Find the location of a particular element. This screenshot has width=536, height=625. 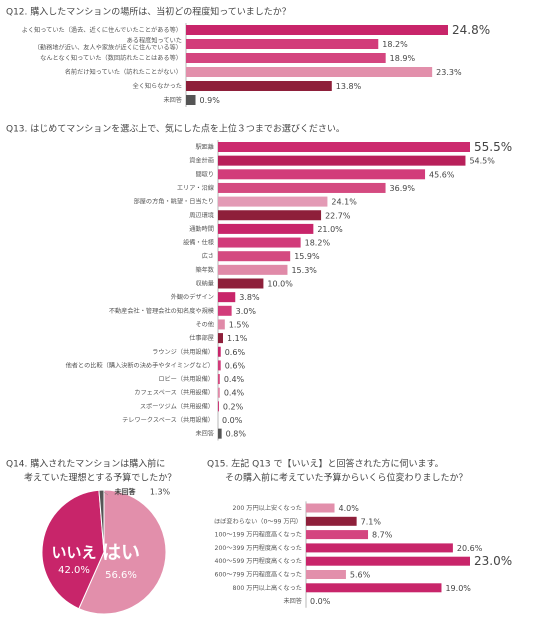

value-label: 8.7% is located at coordinates (382, 535).